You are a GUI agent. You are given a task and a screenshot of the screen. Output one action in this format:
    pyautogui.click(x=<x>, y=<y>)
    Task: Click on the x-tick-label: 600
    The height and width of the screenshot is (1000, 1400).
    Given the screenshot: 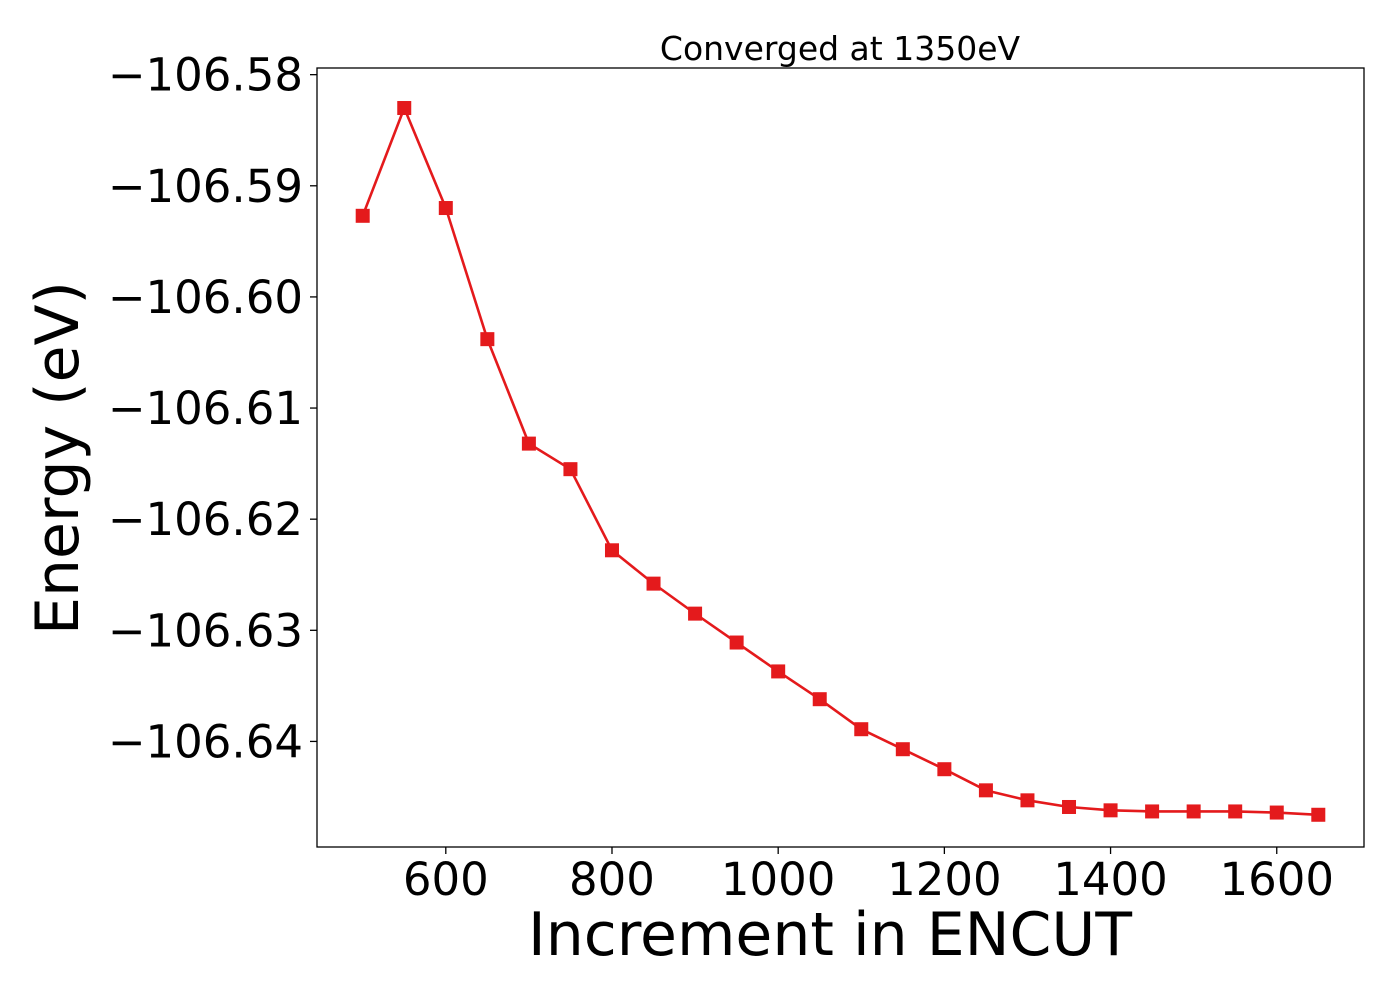 What is the action you would take?
    pyautogui.click(x=446, y=879)
    